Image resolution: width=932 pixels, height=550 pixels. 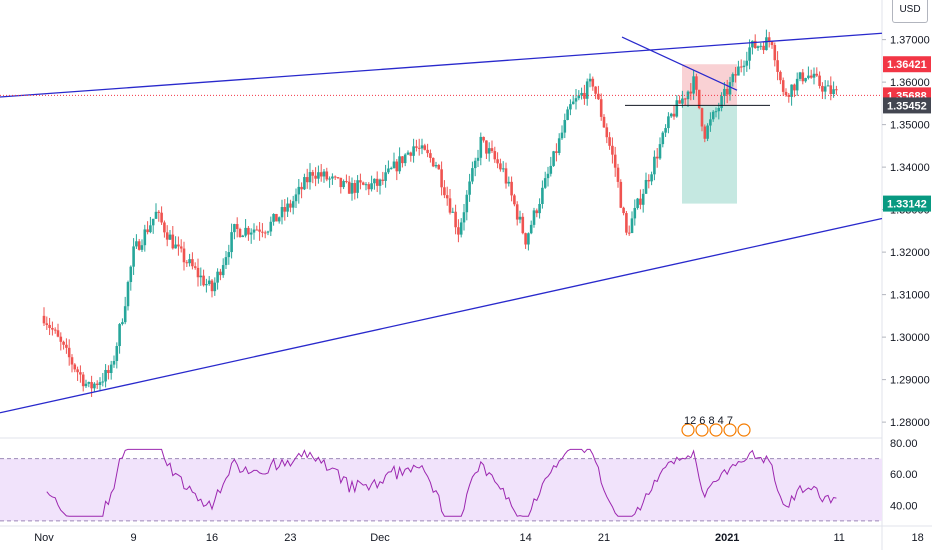 I want to click on price-tick-label: 1.29000, so click(x=910, y=381).